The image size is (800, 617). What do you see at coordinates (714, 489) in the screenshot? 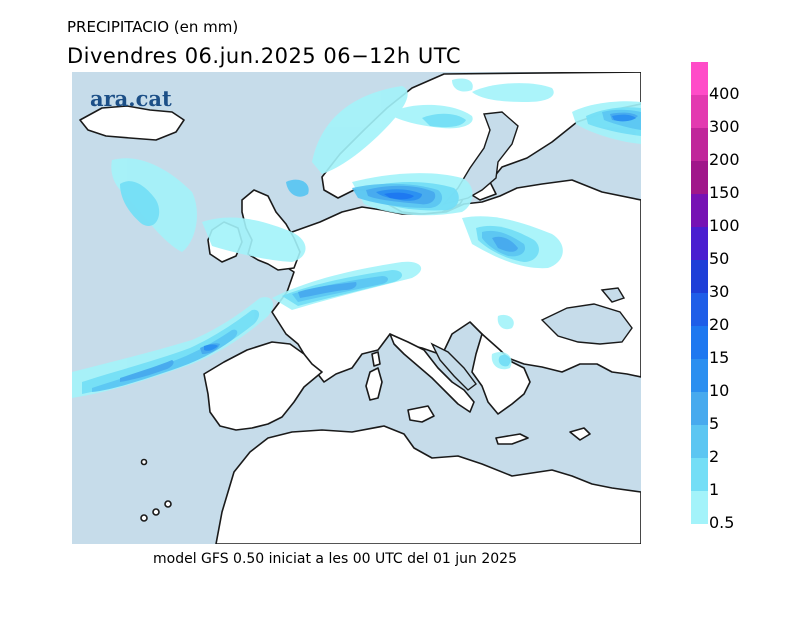
I see `legend-label: 1` at bounding box center [714, 489].